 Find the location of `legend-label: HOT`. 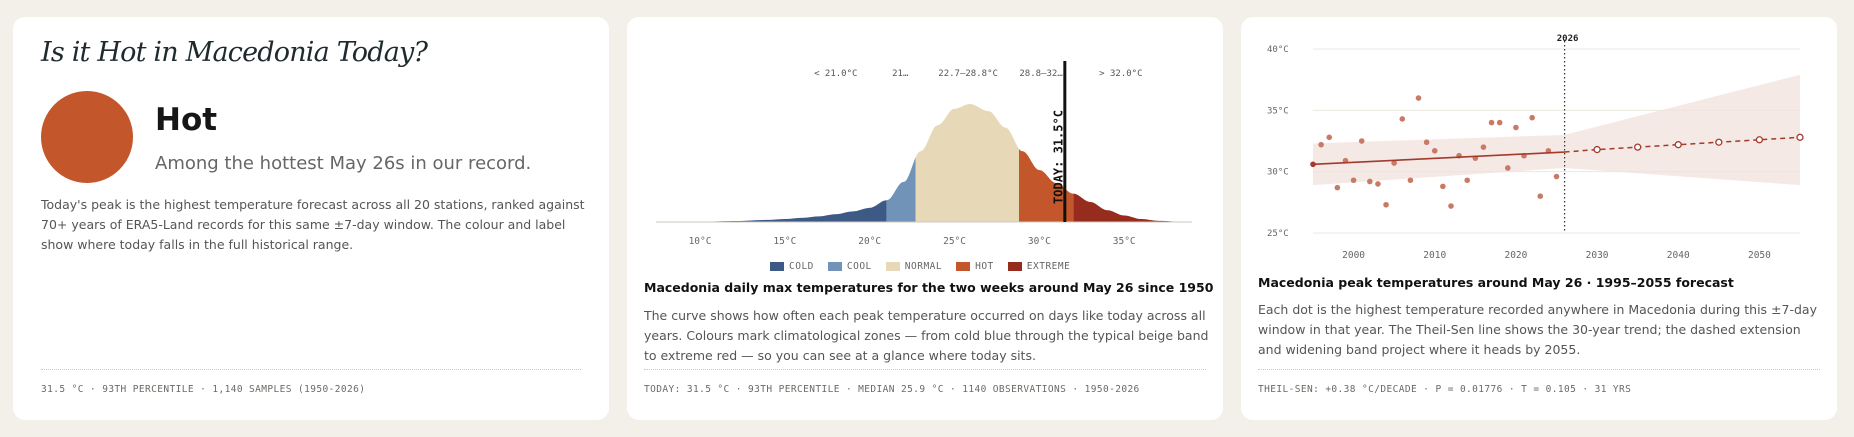

legend-label: HOT is located at coordinates (984, 266).